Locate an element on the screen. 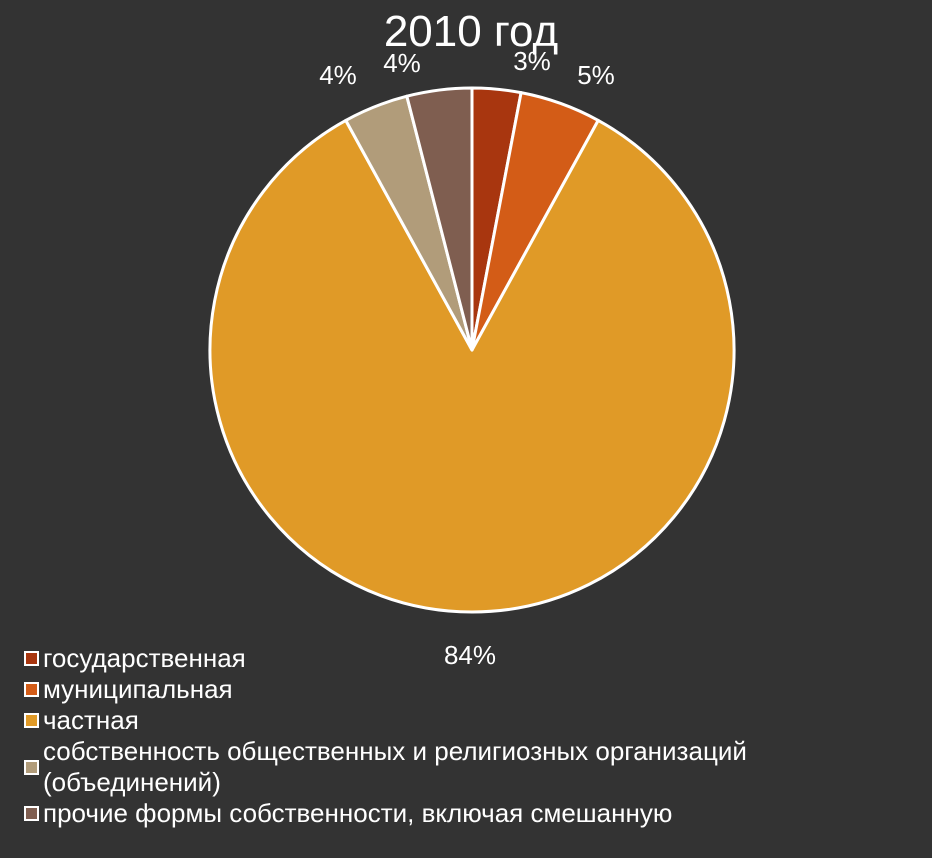  legend-label-3: частная is located at coordinates (91, 720).